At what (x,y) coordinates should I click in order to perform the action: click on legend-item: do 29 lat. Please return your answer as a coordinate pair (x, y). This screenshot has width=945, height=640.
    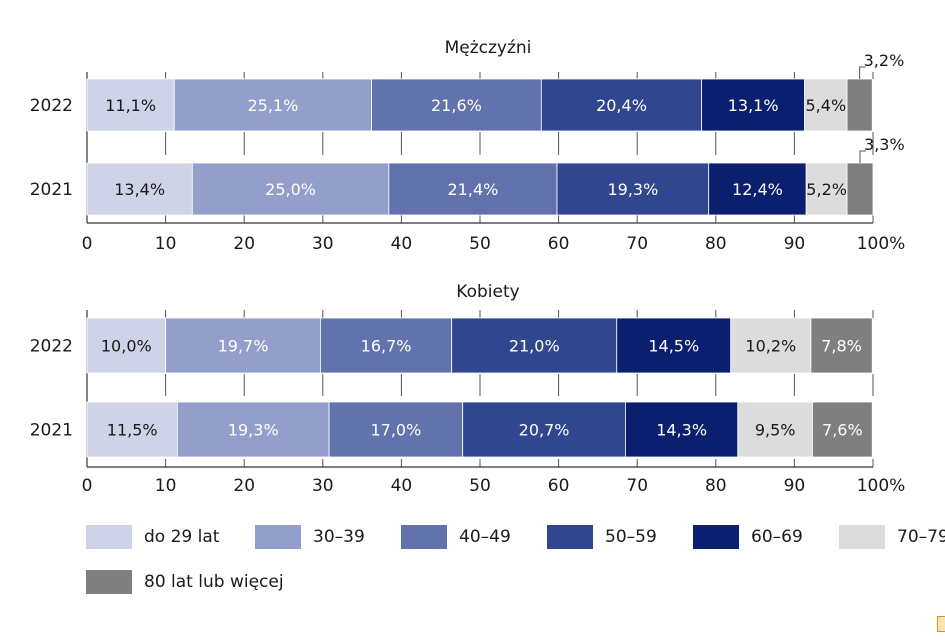
    Looking at the image, I should click on (152, 537).